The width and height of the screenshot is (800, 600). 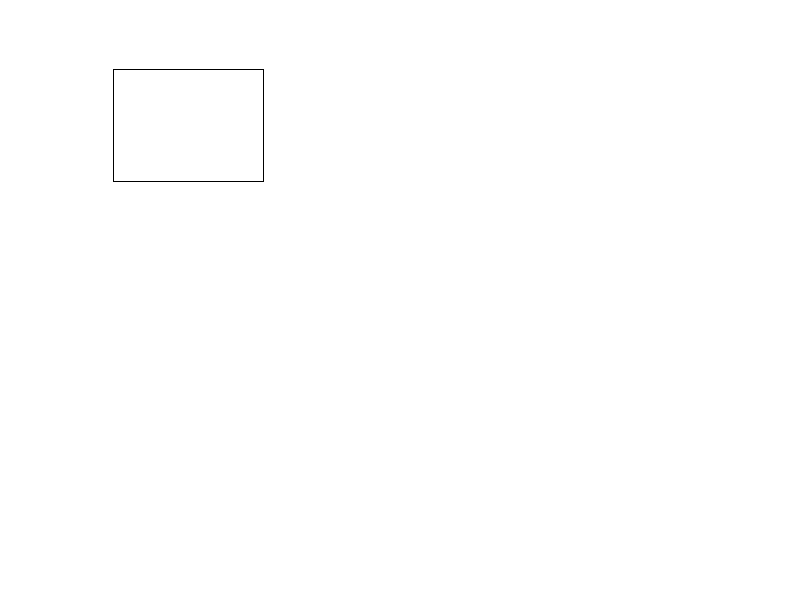 I want to click on y-axis-label, so click(x=55, y=299).